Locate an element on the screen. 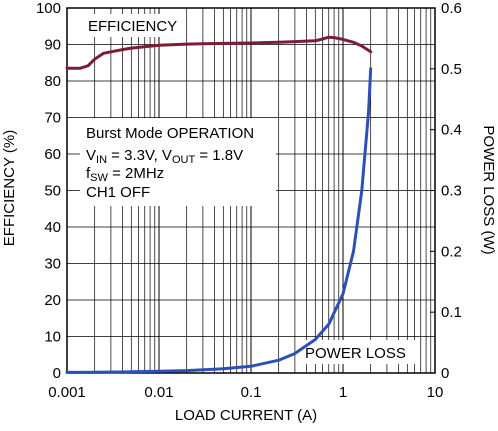 This screenshot has width=498, height=431. vout-subscript: OUT is located at coordinates (184, 160).